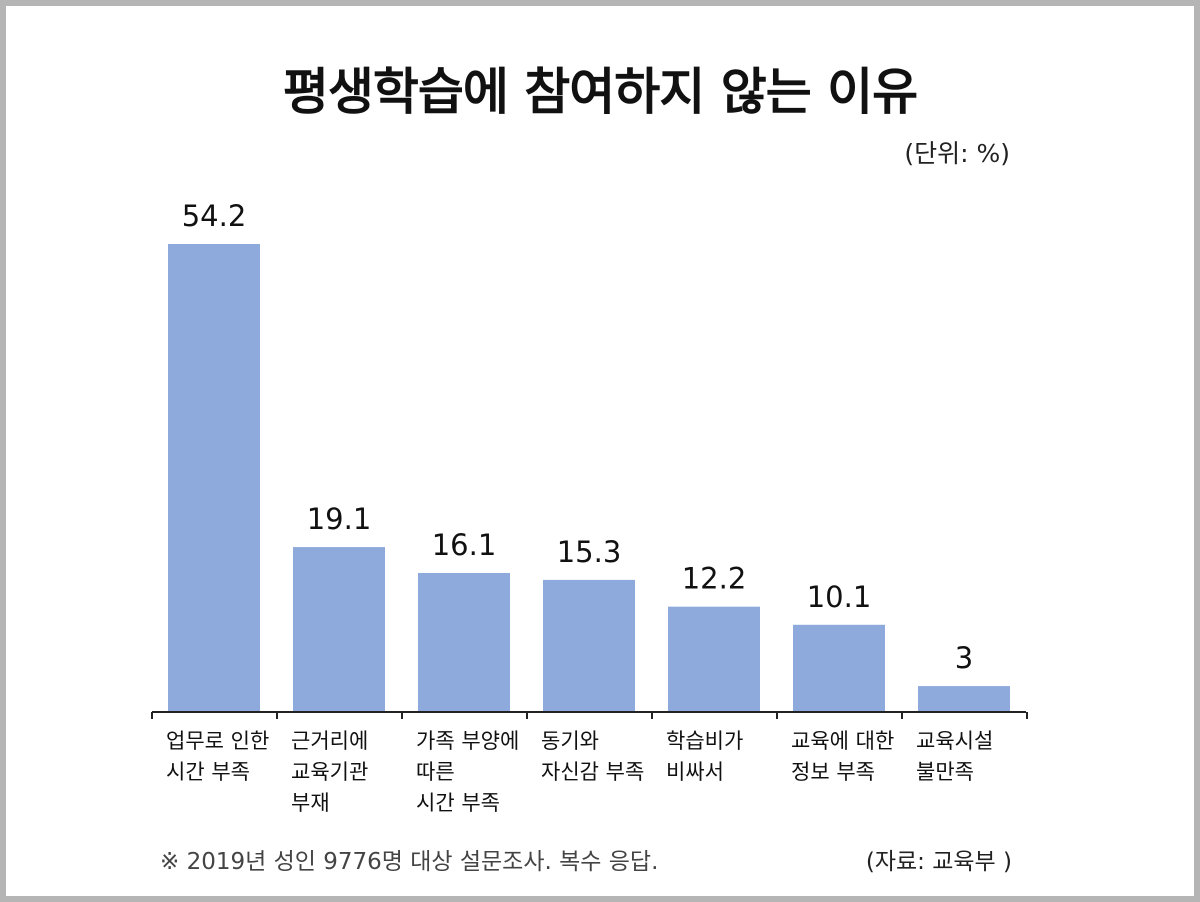  Describe the element at coordinates (409, 862) in the screenshot. I see `footnote: ※ 2019년 성인 9776명 대상 설문조사. 복수 응답.` at that location.